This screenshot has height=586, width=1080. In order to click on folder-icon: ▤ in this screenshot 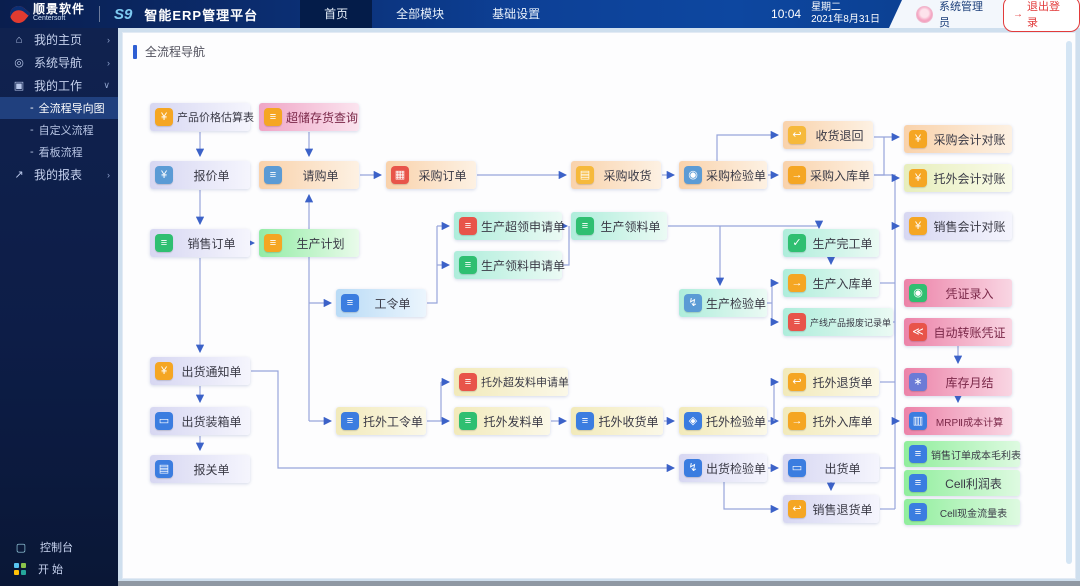, I will do `click(585, 175)`.